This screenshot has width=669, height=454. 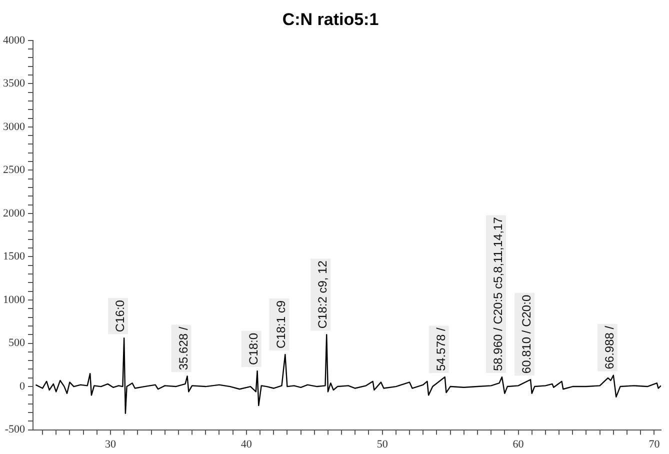 What do you see at coordinates (14, 300) in the screenshot?
I see `y-tick-label: 1000` at bounding box center [14, 300].